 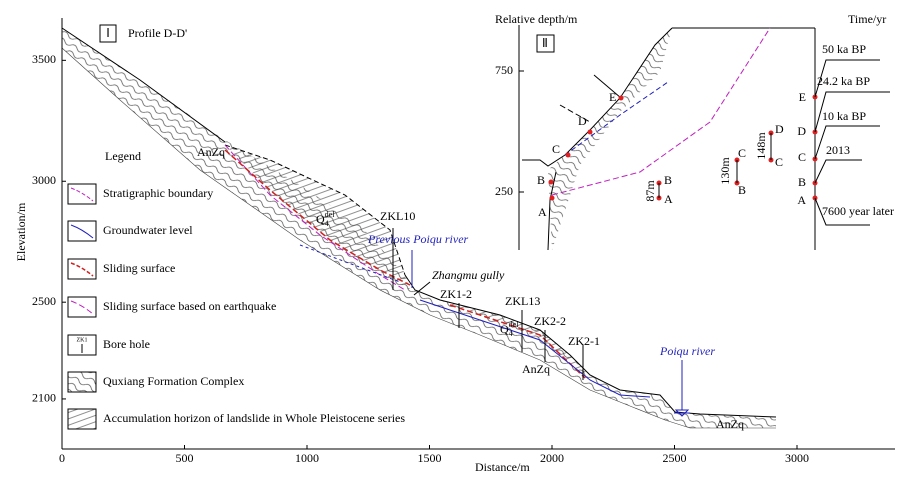 What do you see at coordinates (189, 306) in the screenshot?
I see `legend-label: Sliding surface based on earthquake` at bounding box center [189, 306].